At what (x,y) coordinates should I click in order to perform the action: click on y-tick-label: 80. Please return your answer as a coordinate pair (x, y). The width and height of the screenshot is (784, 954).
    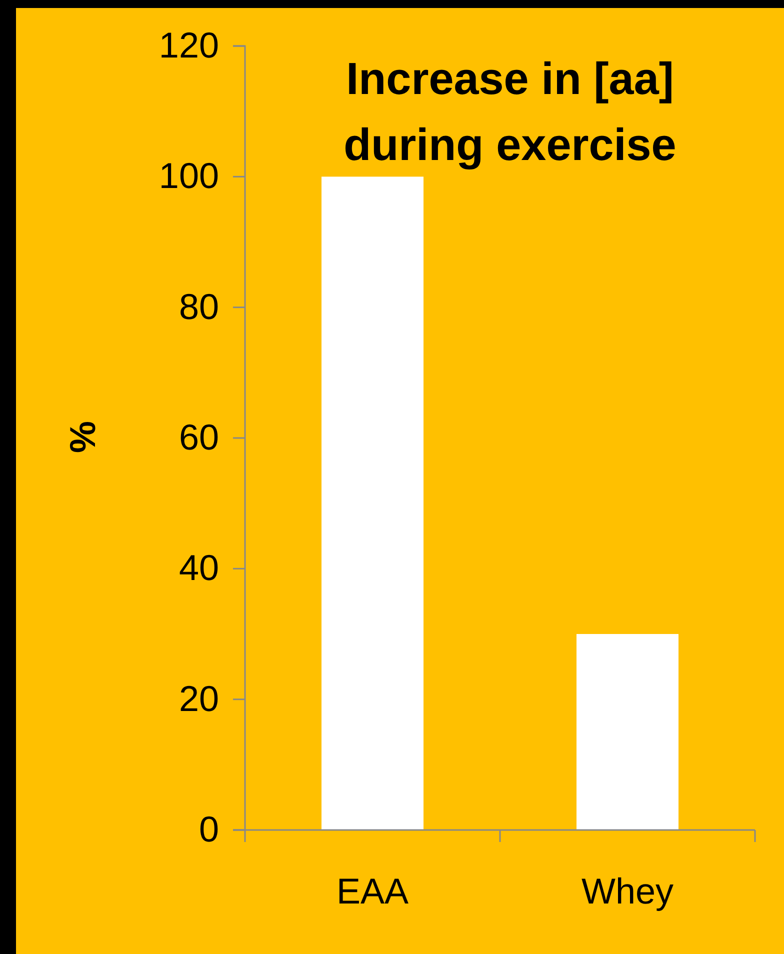
    Looking at the image, I should click on (198, 306).